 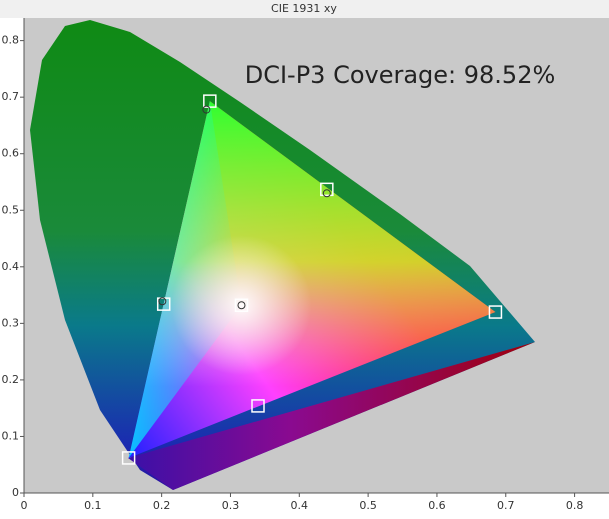 What do you see at coordinates (11, 153) in the screenshot?
I see `y-tick-label: 0.6` at bounding box center [11, 153].